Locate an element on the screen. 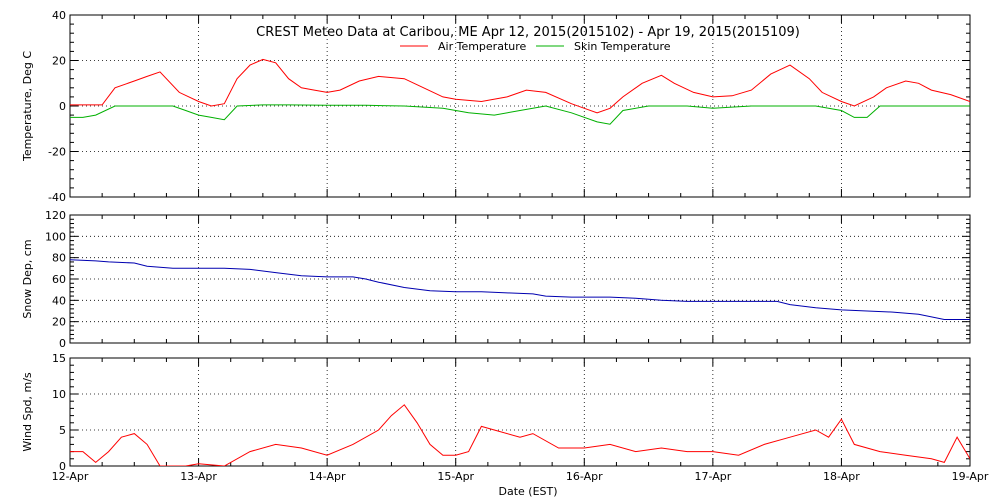  y-axis-label: Wind Spd, m/s is located at coordinates (27, 412).